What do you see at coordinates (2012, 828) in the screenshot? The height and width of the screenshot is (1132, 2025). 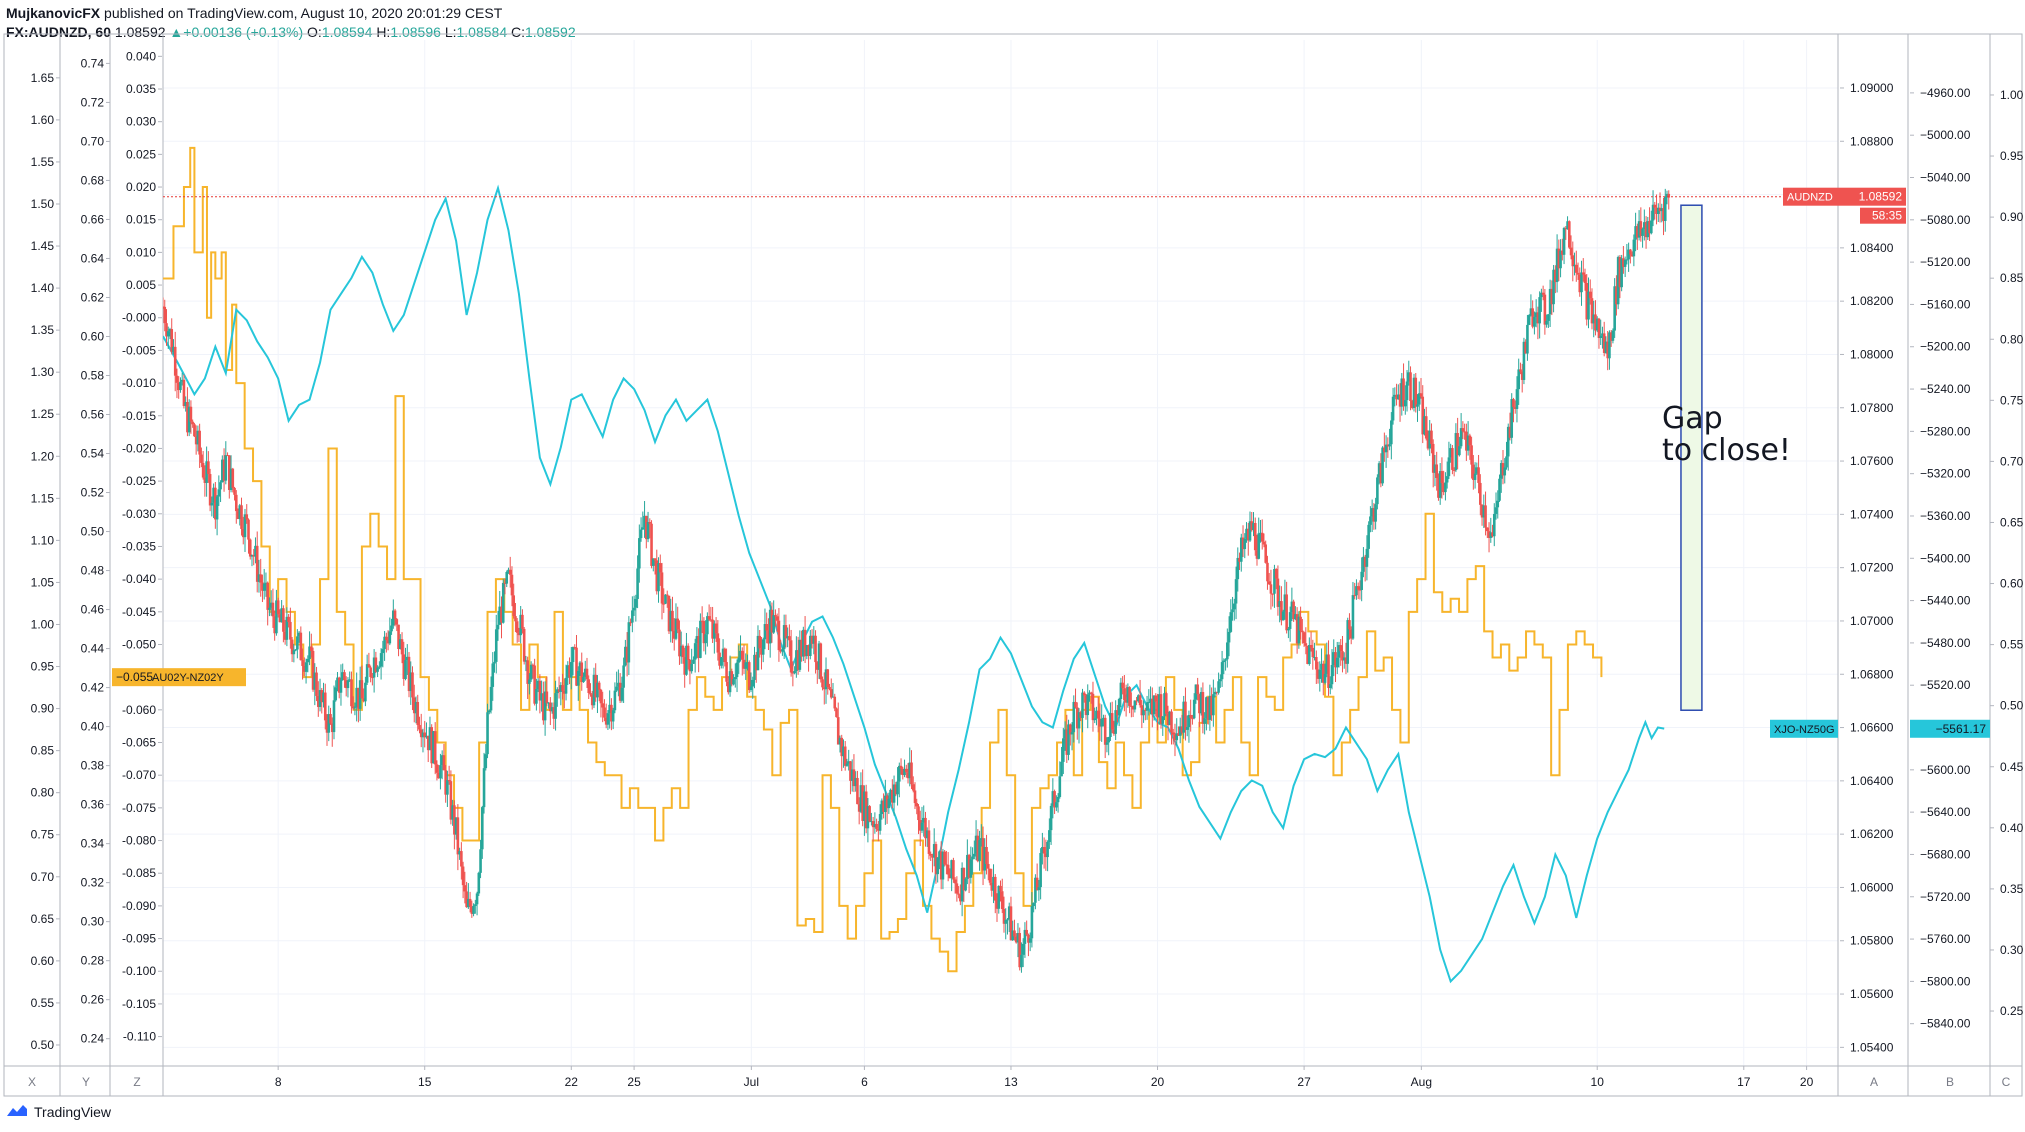 I see `axis-C-tick-label: 0.40` at bounding box center [2012, 828].